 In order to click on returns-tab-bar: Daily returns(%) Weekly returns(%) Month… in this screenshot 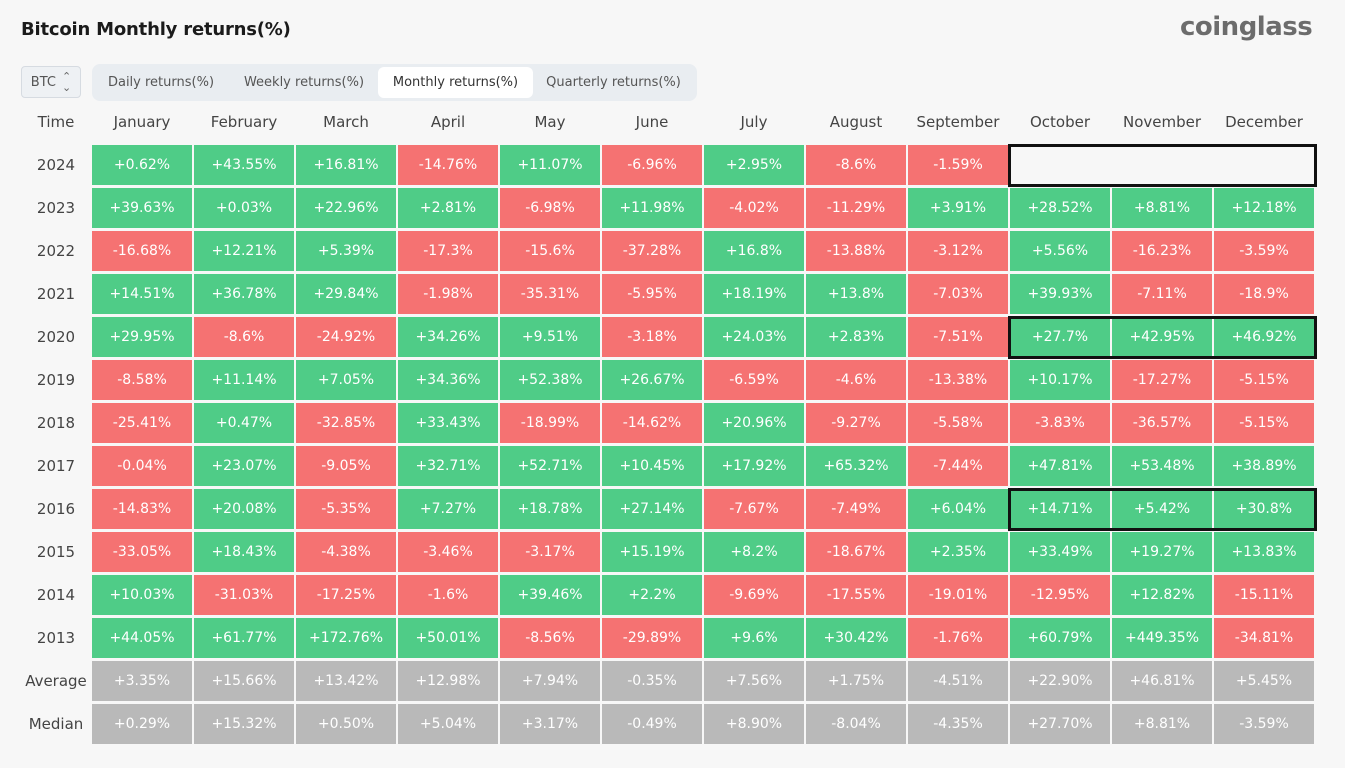, I will do `click(394, 82)`.